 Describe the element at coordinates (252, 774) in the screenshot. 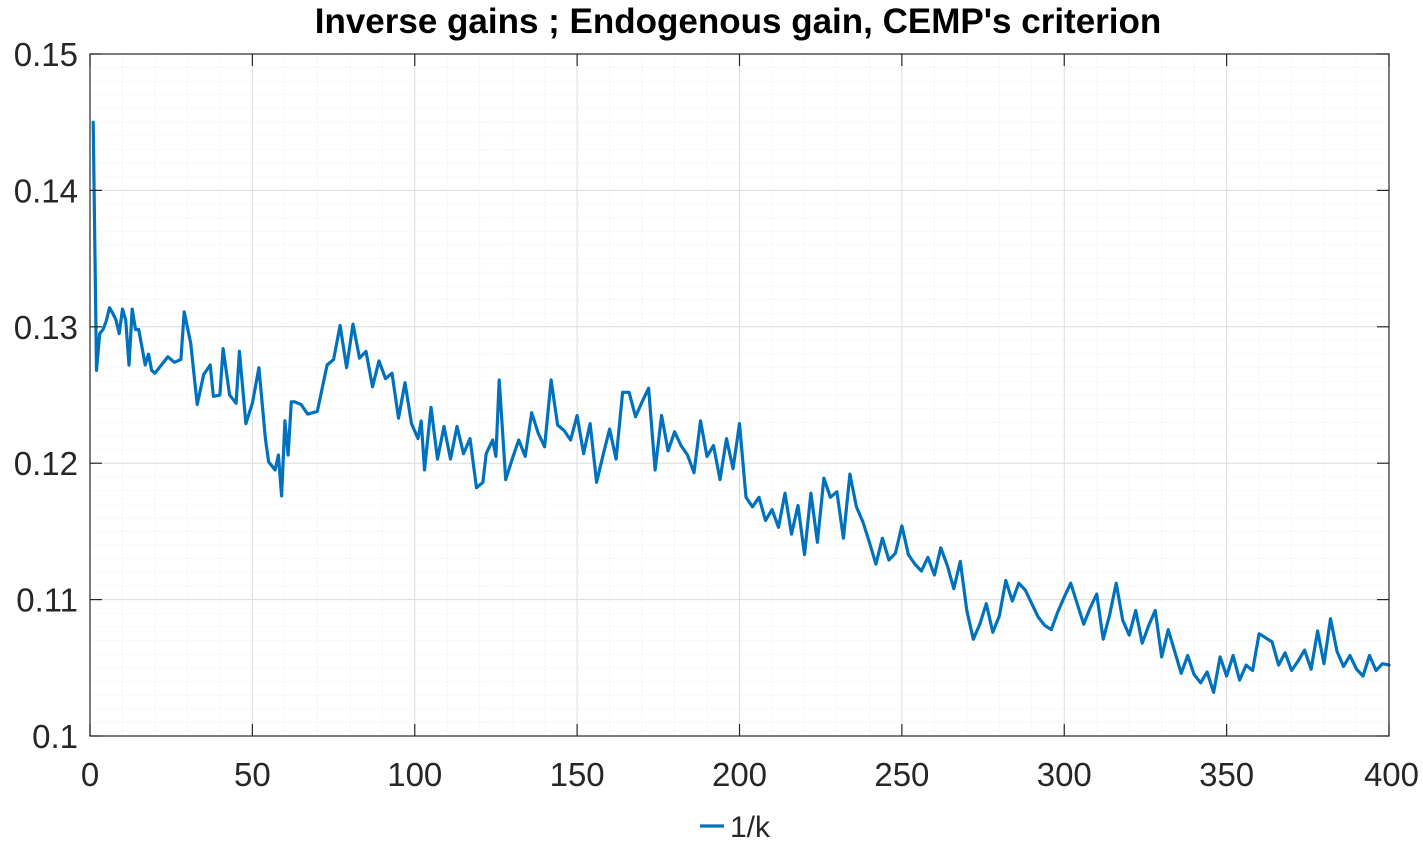

I see `x-tick-label: 50` at that location.